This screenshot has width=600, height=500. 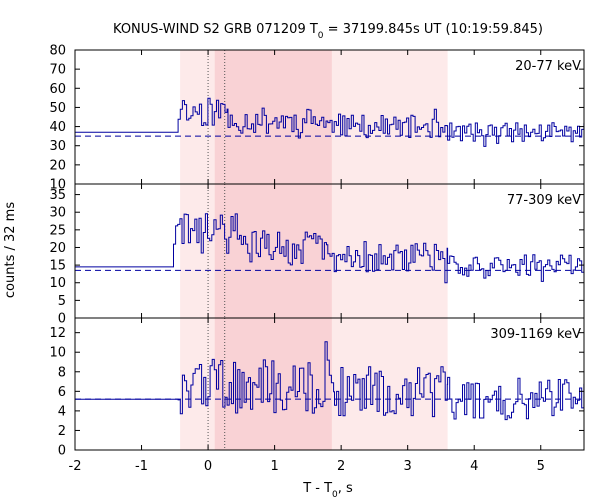 What do you see at coordinates (57, 195) in the screenshot?
I see `y-tick-label: 35` at bounding box center [57, 195].